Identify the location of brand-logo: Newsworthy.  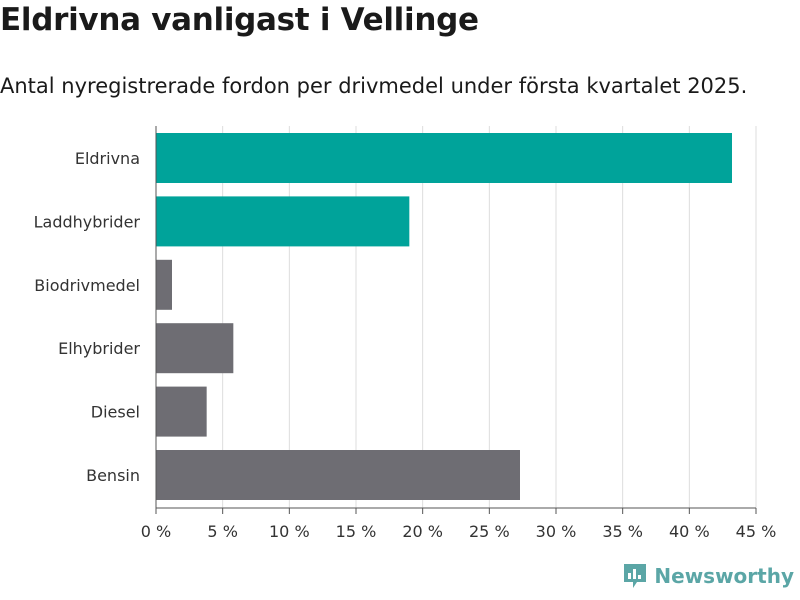
(708, 576).